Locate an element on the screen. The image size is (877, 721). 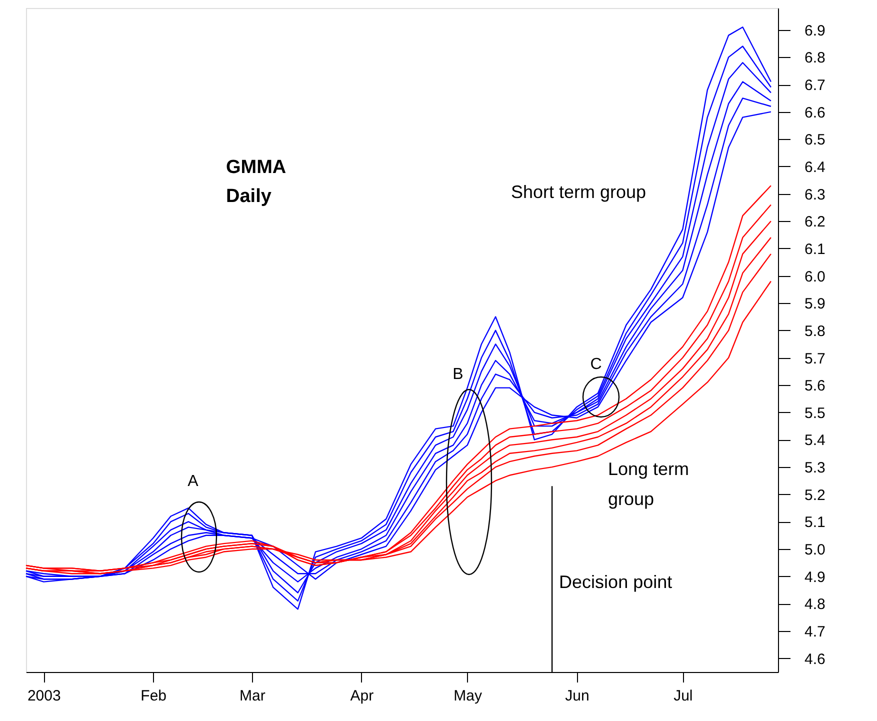
y-tick-label: 5.6 is located at coordinates (815, 386).